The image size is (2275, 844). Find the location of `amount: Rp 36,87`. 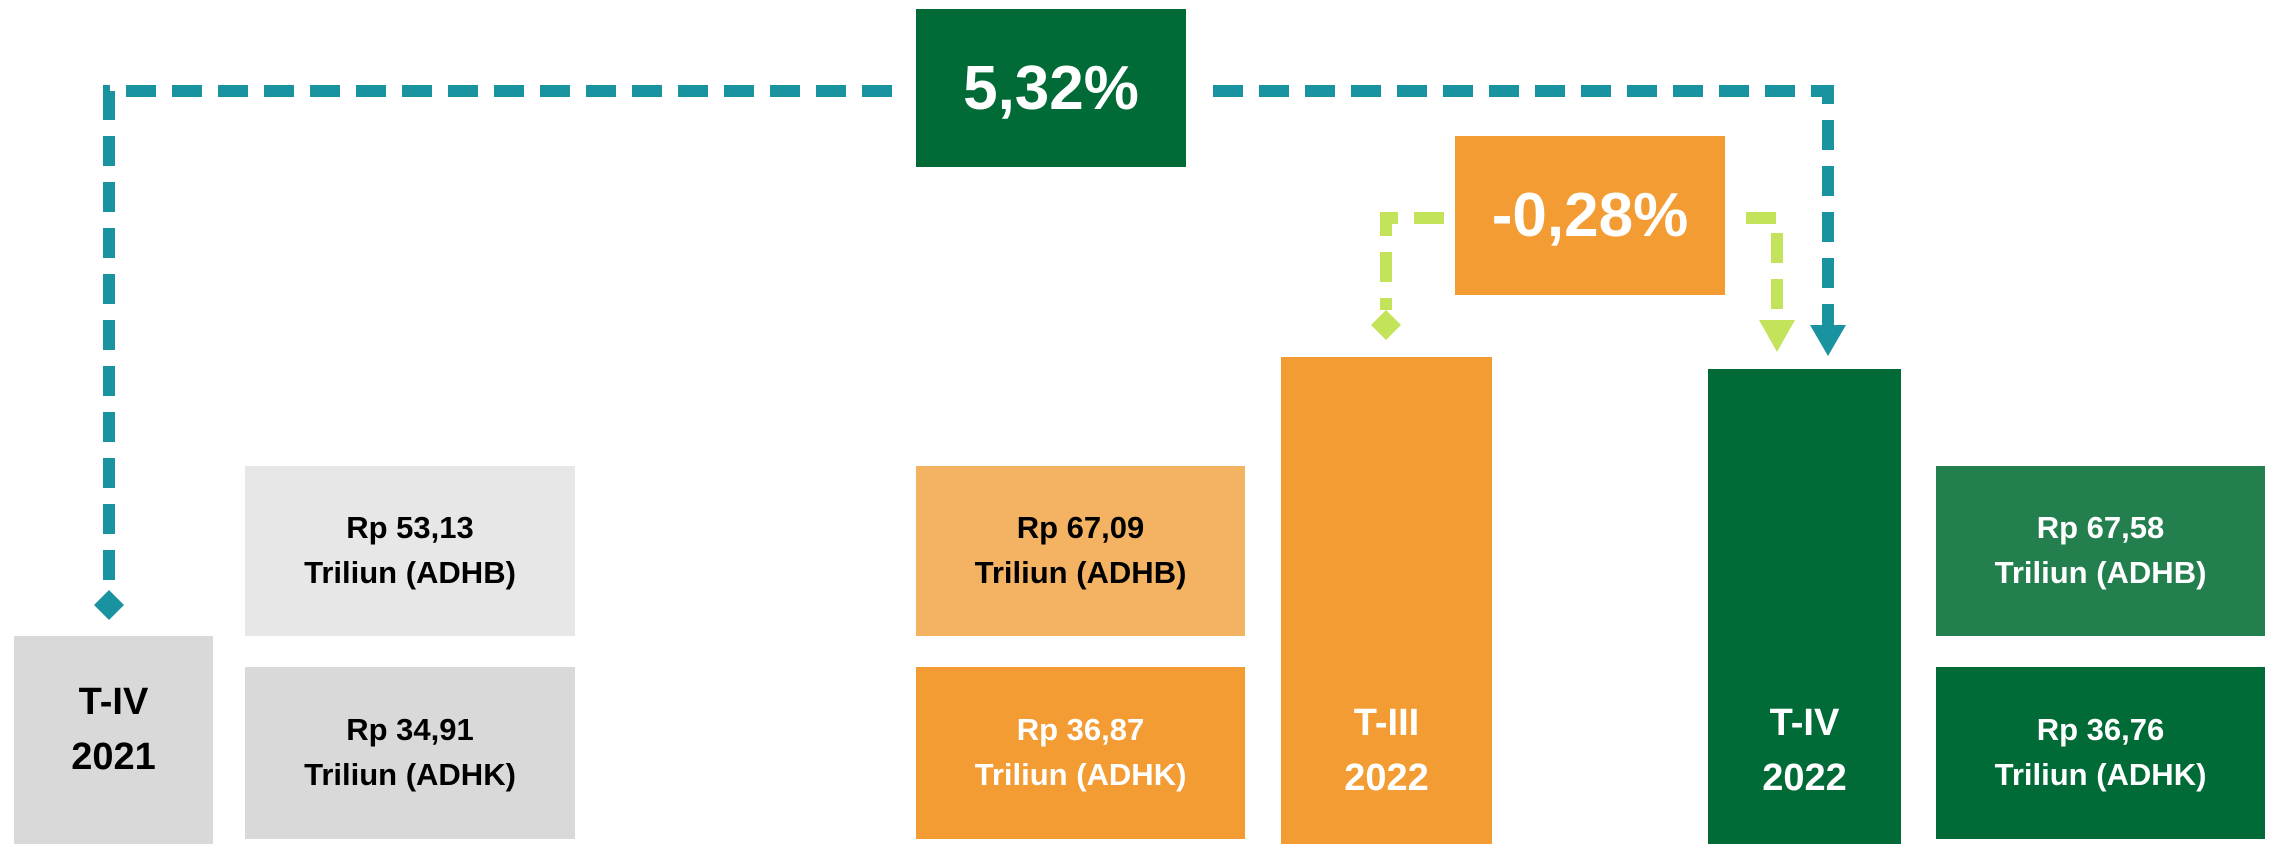

amount: Rp 36,87 is located at coordinates (1080, 730).